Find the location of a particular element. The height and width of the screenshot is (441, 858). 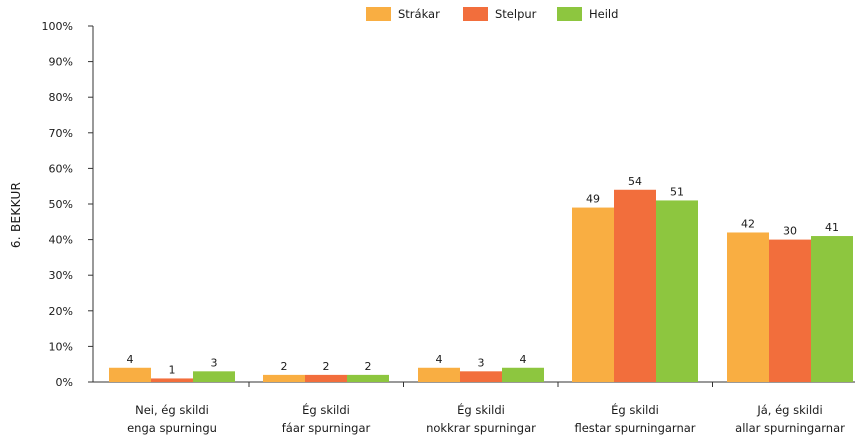

y-tick-label: 60% is located at coordinates (61, 168).